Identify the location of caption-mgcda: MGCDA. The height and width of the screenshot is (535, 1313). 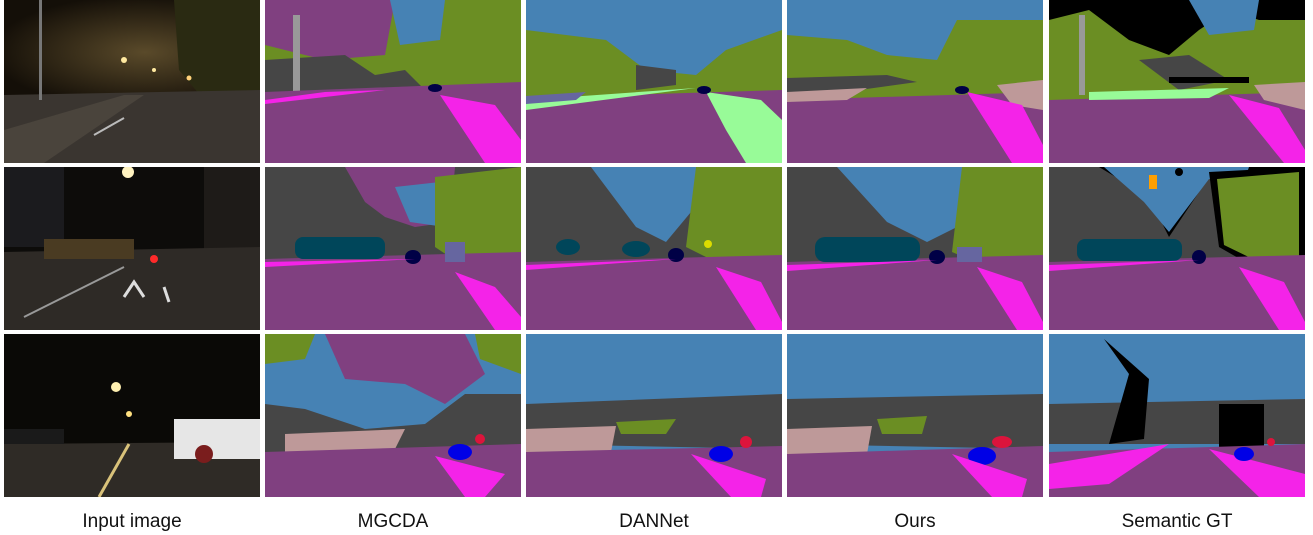
(393, 521).